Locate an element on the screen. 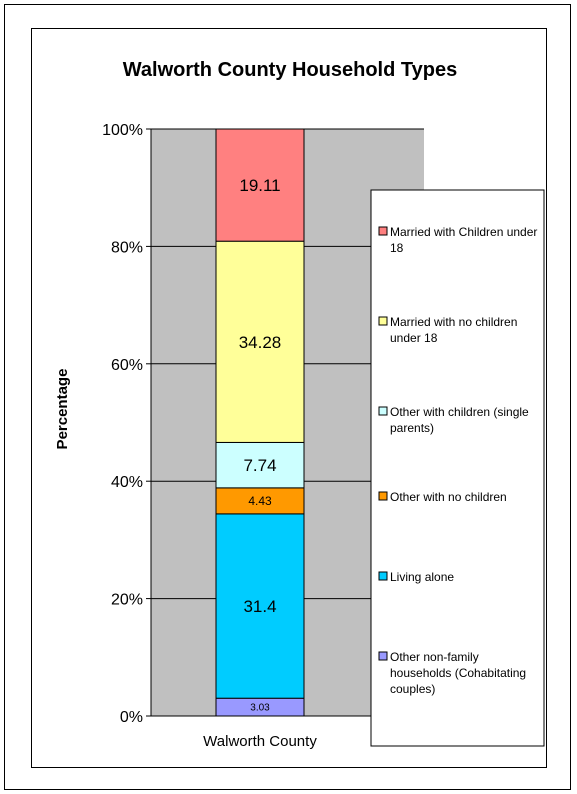 The height and width of the screenshot is (794, 577). y-tick-label: 80% is located at coordinates (127, 247).